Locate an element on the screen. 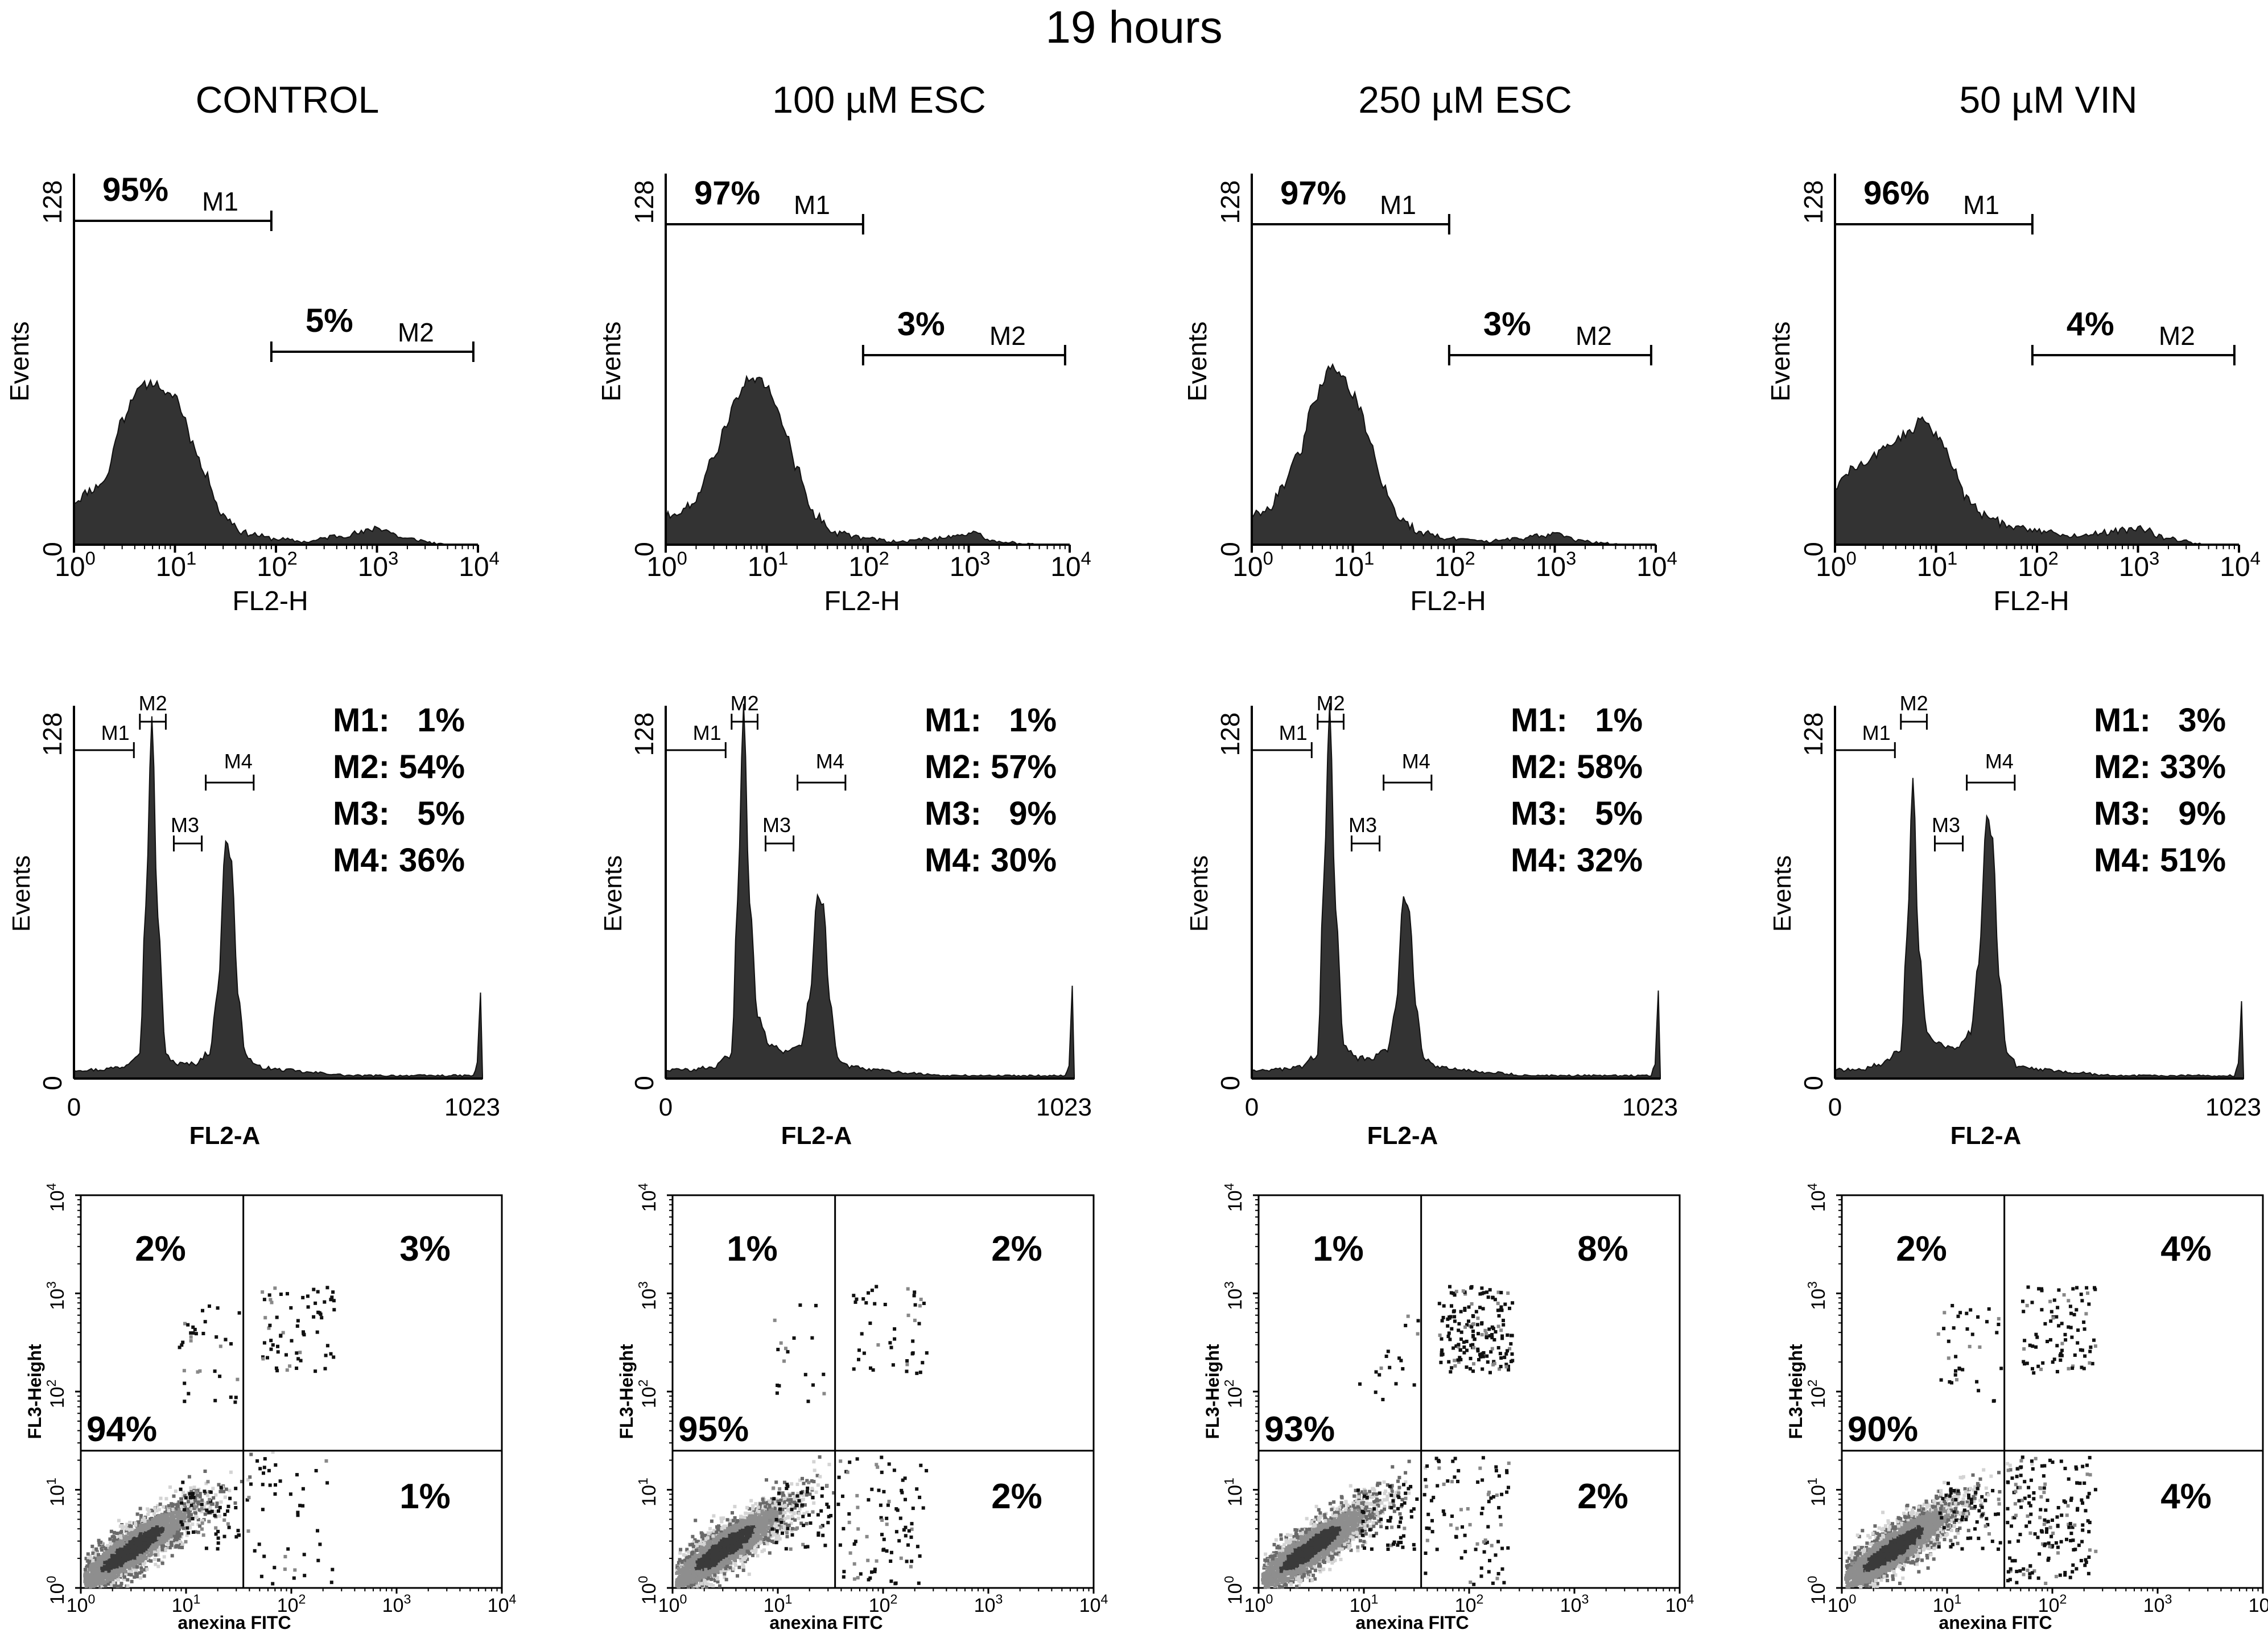 The height and width of the screenshot is (1642, 2268). y-min-label: 0 is located at coordinates (53, 1083).